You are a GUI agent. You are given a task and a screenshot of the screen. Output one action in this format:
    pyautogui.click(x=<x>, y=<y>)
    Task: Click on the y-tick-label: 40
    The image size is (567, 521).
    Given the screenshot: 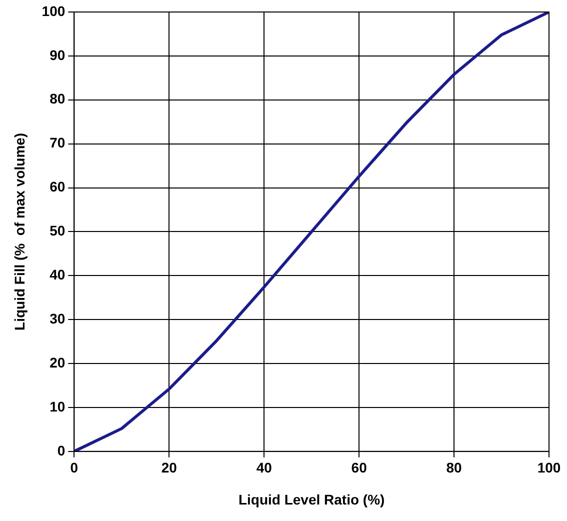 What is the action you would take?
    pyautogui.click(x=58, y=274)
    